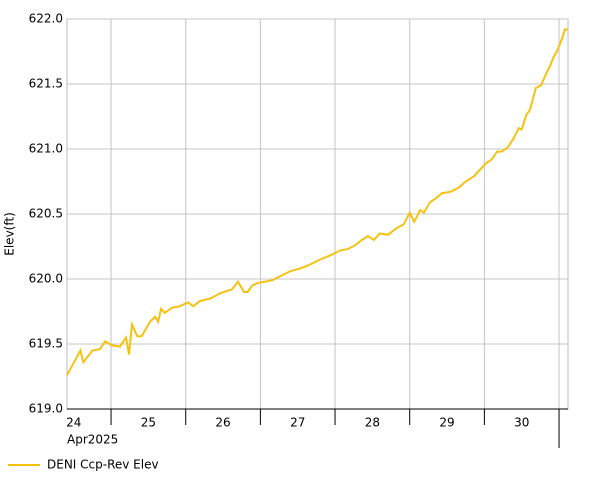 The height and width of the screenshot is (480, 601). What do you see at coordinates (46, 149) in the screenshot?
I see `y-tick-label: 621.0` at bounding box center [46, 149].